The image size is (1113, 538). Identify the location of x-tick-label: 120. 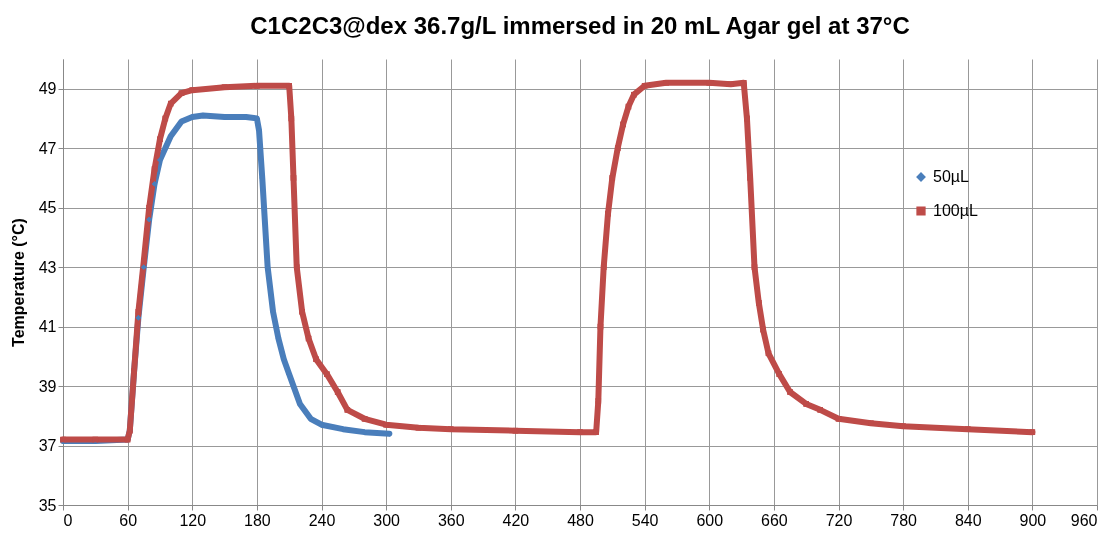
(193, 520).